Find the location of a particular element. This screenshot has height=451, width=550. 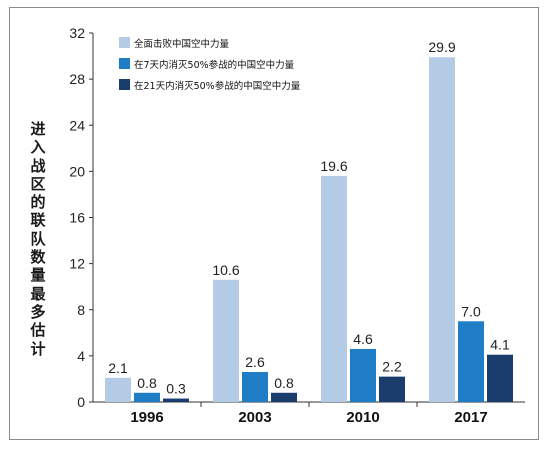

y-tick-label: 28 is located at coordinates (77, 79).